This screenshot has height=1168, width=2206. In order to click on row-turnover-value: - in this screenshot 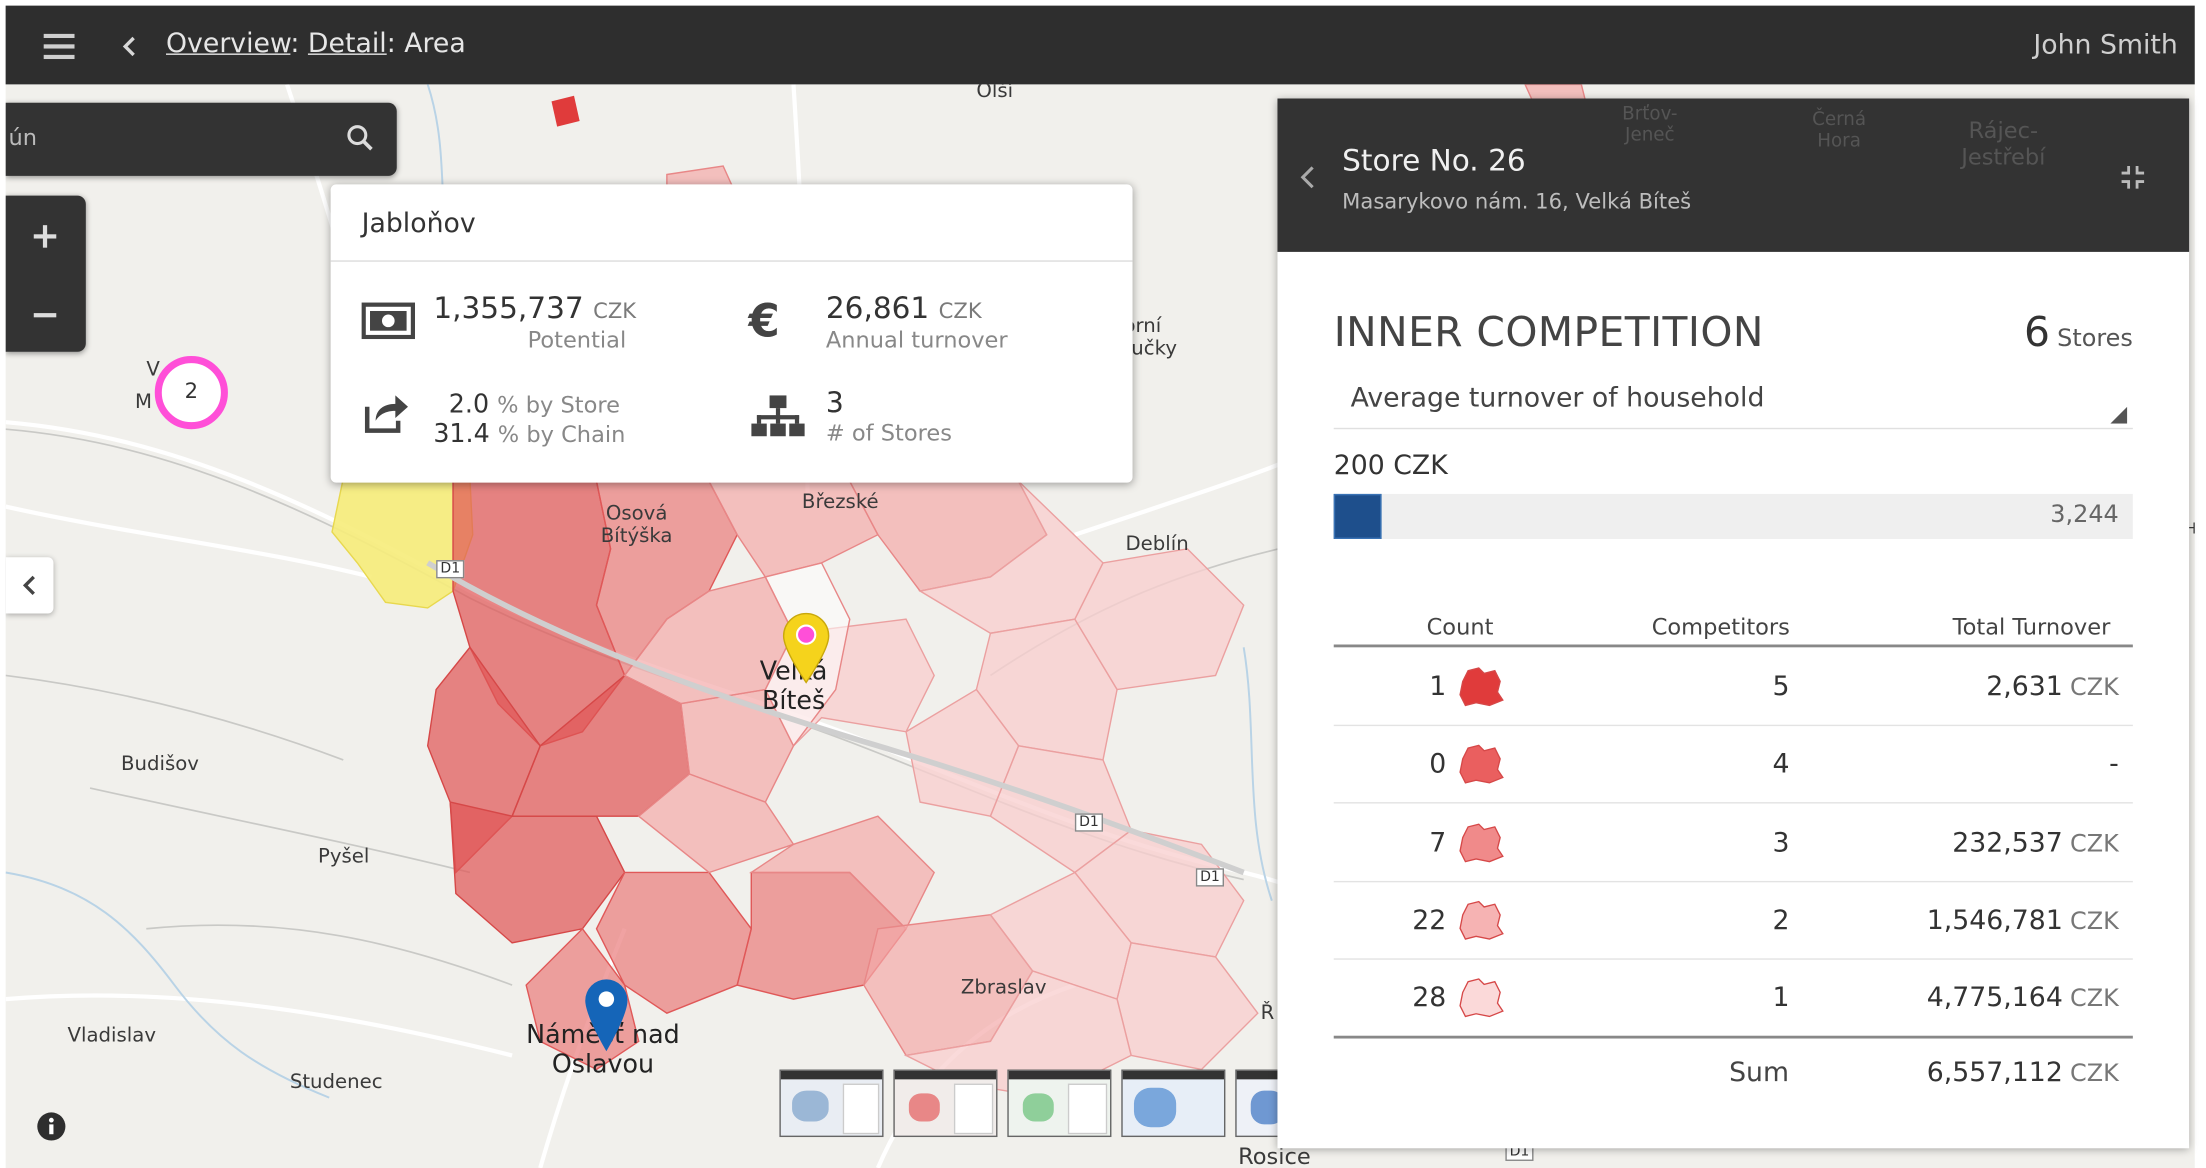, I will do `click(2114, 765)`.